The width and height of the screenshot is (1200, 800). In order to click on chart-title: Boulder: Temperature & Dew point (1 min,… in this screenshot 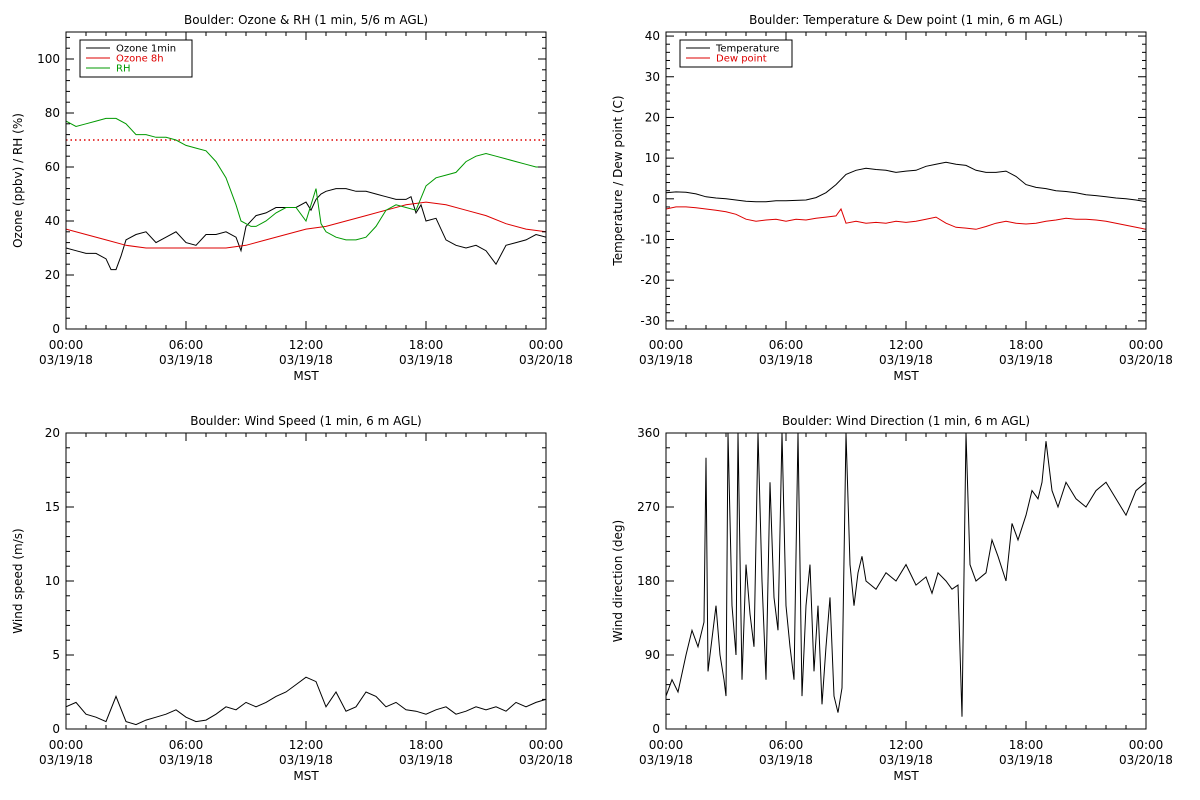, I will do `click(906, 20)`.